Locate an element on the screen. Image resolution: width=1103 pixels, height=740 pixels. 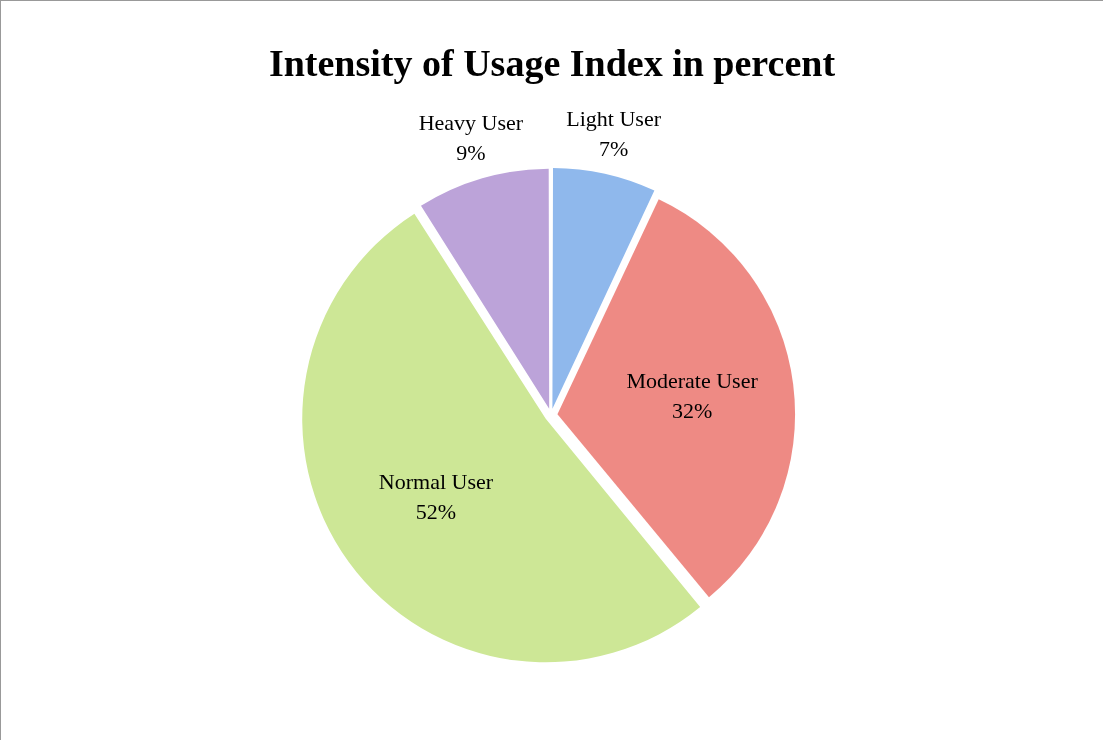
data-label: 52% is located at coordinates (436, 512).